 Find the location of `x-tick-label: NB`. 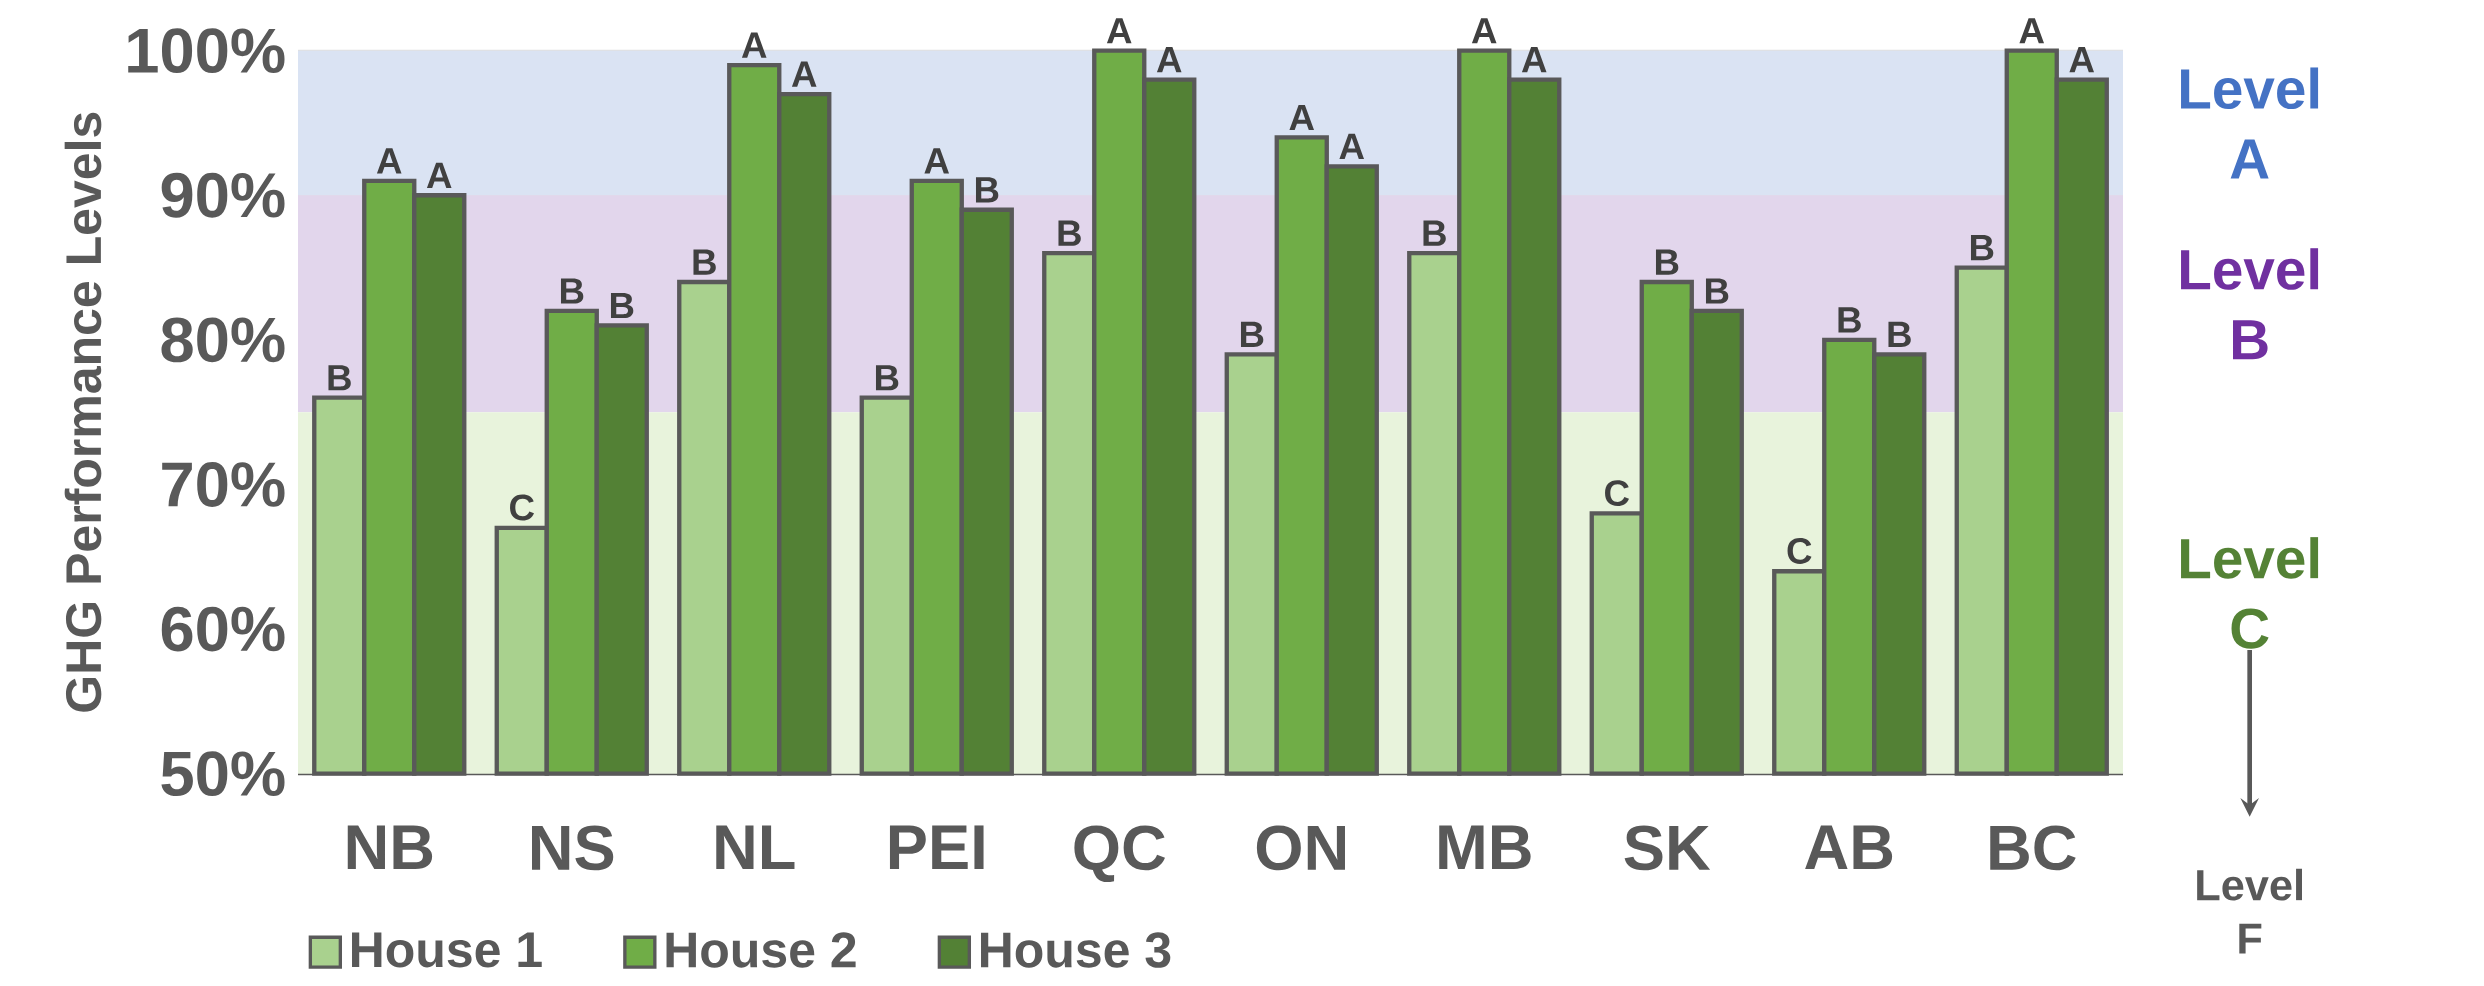

x-tick-label: NB is located at coordinates (390, 847).